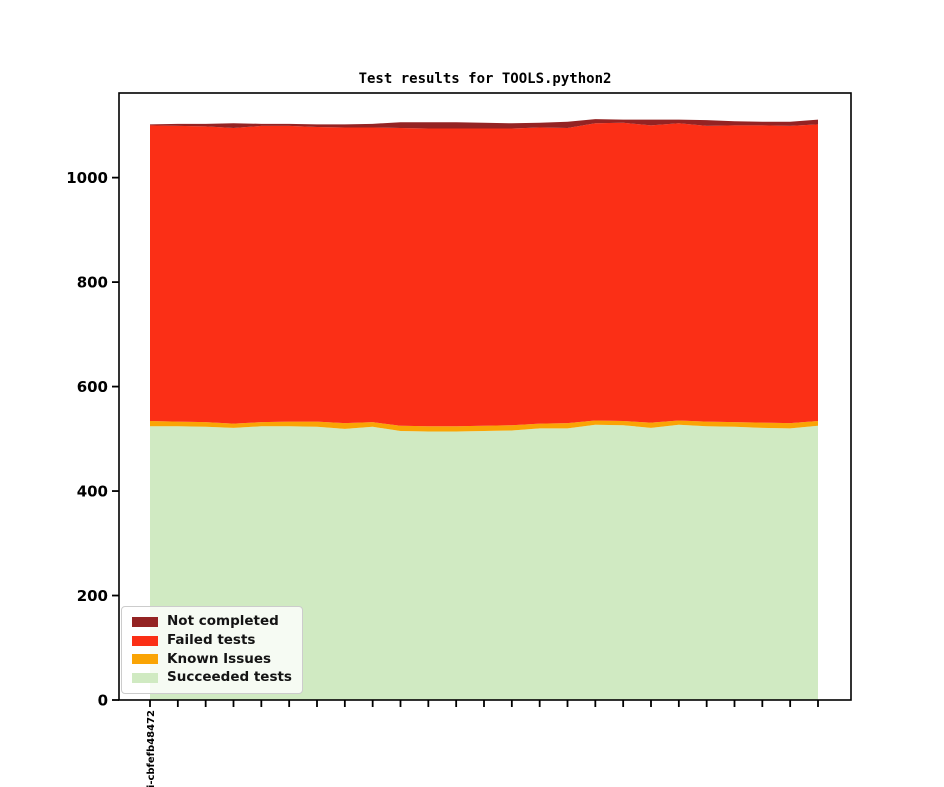 The width and height of the screenshot is (944, 787). I want to click on legend-label: Succeeded tests, so click(229, 677).